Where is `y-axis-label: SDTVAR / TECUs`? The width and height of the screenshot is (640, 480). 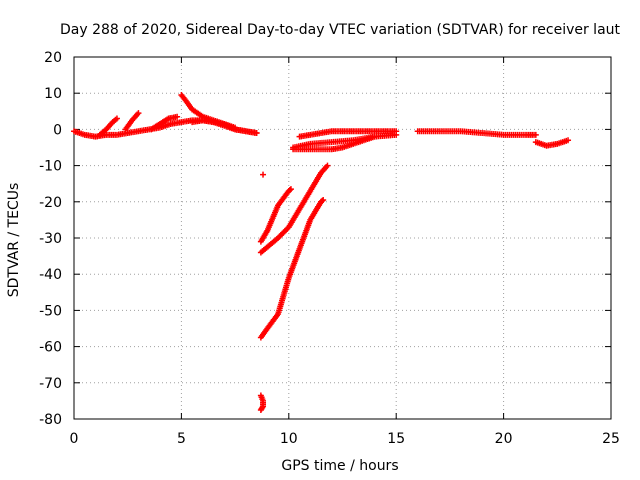 y-axis-label: SDTVAR / TECUs is located at coordinates (14, 240).